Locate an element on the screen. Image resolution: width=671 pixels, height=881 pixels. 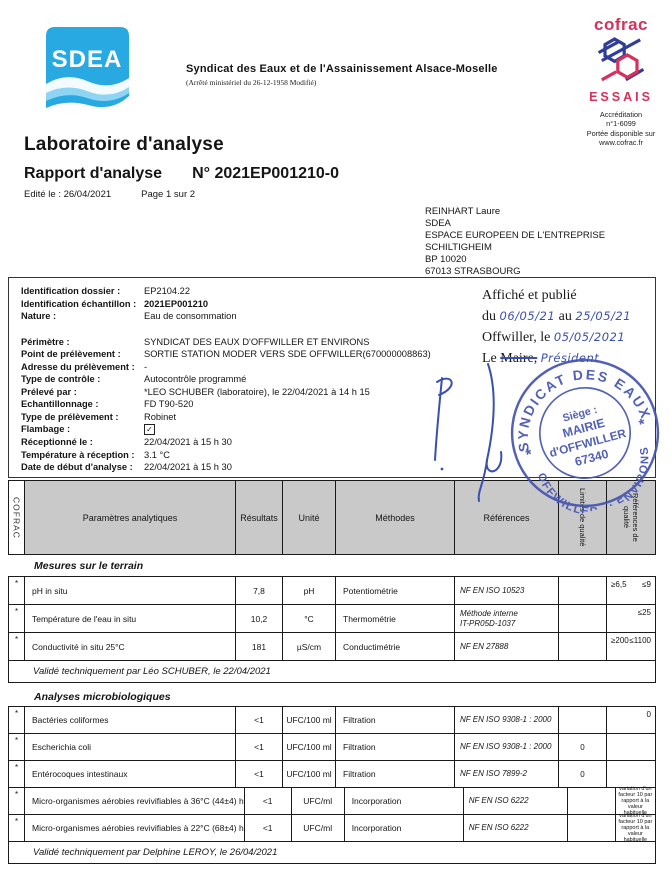
publication-dates: du 06/05/21 au 25/05/21 is located at coordinates (557, 316).